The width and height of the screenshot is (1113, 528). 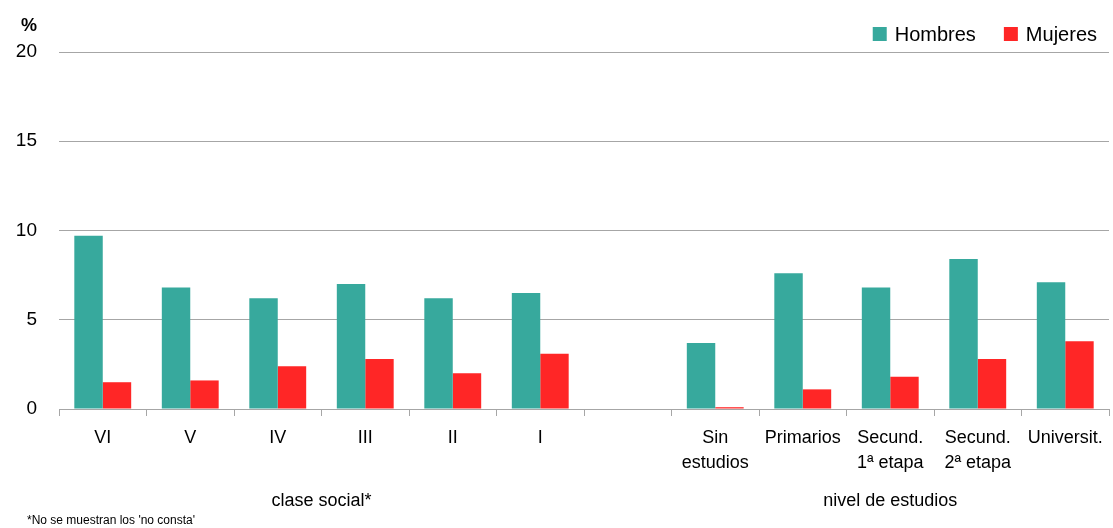 What do you see at coordinates (103, 436) in the screenshot?
I see `x-tick-label: VI` at bounding box center [103, 436].